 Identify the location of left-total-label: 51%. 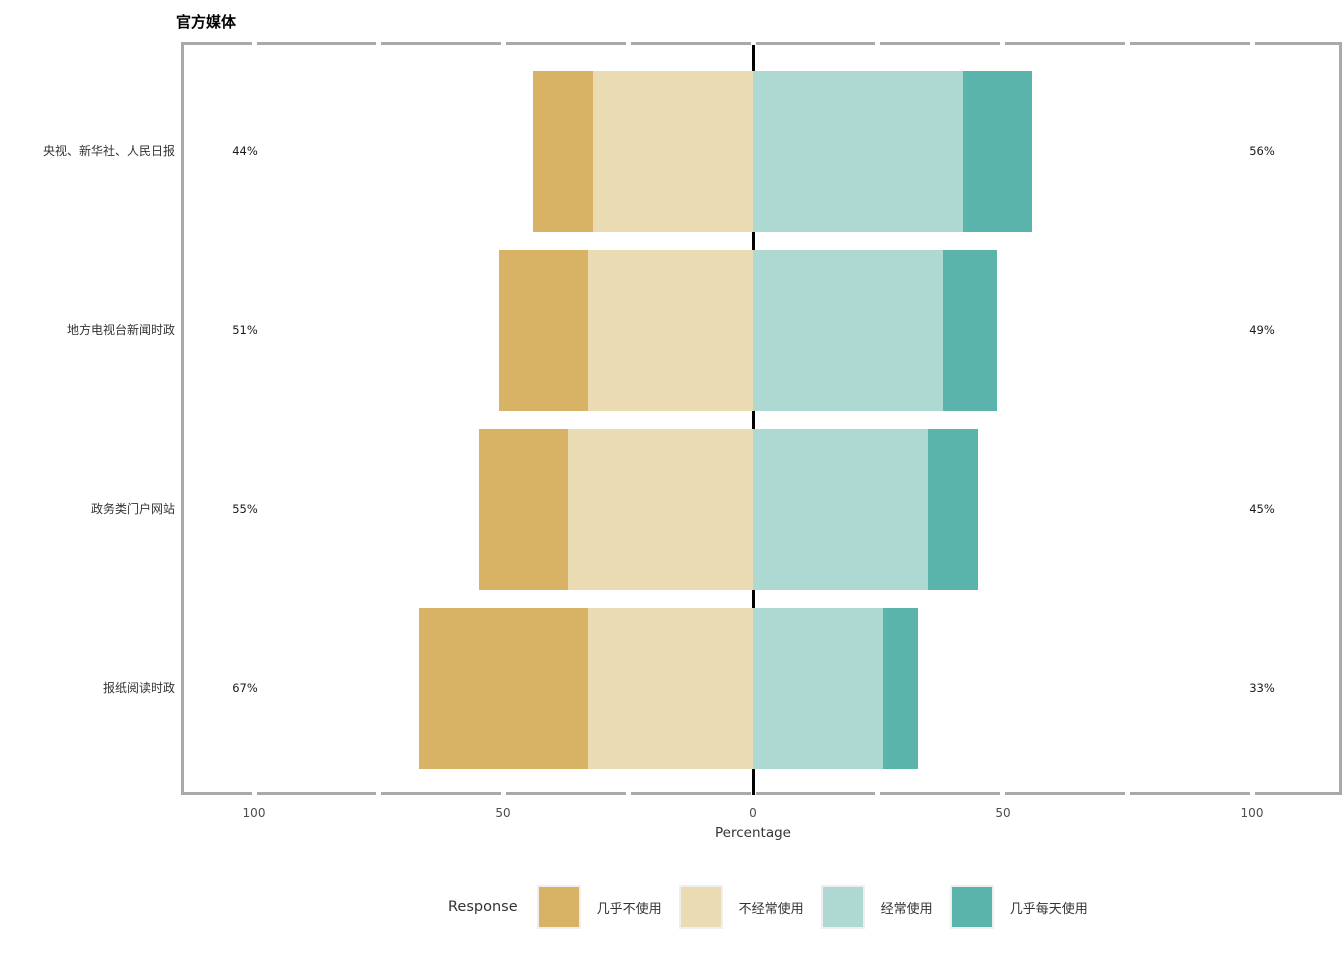
(245, 330).